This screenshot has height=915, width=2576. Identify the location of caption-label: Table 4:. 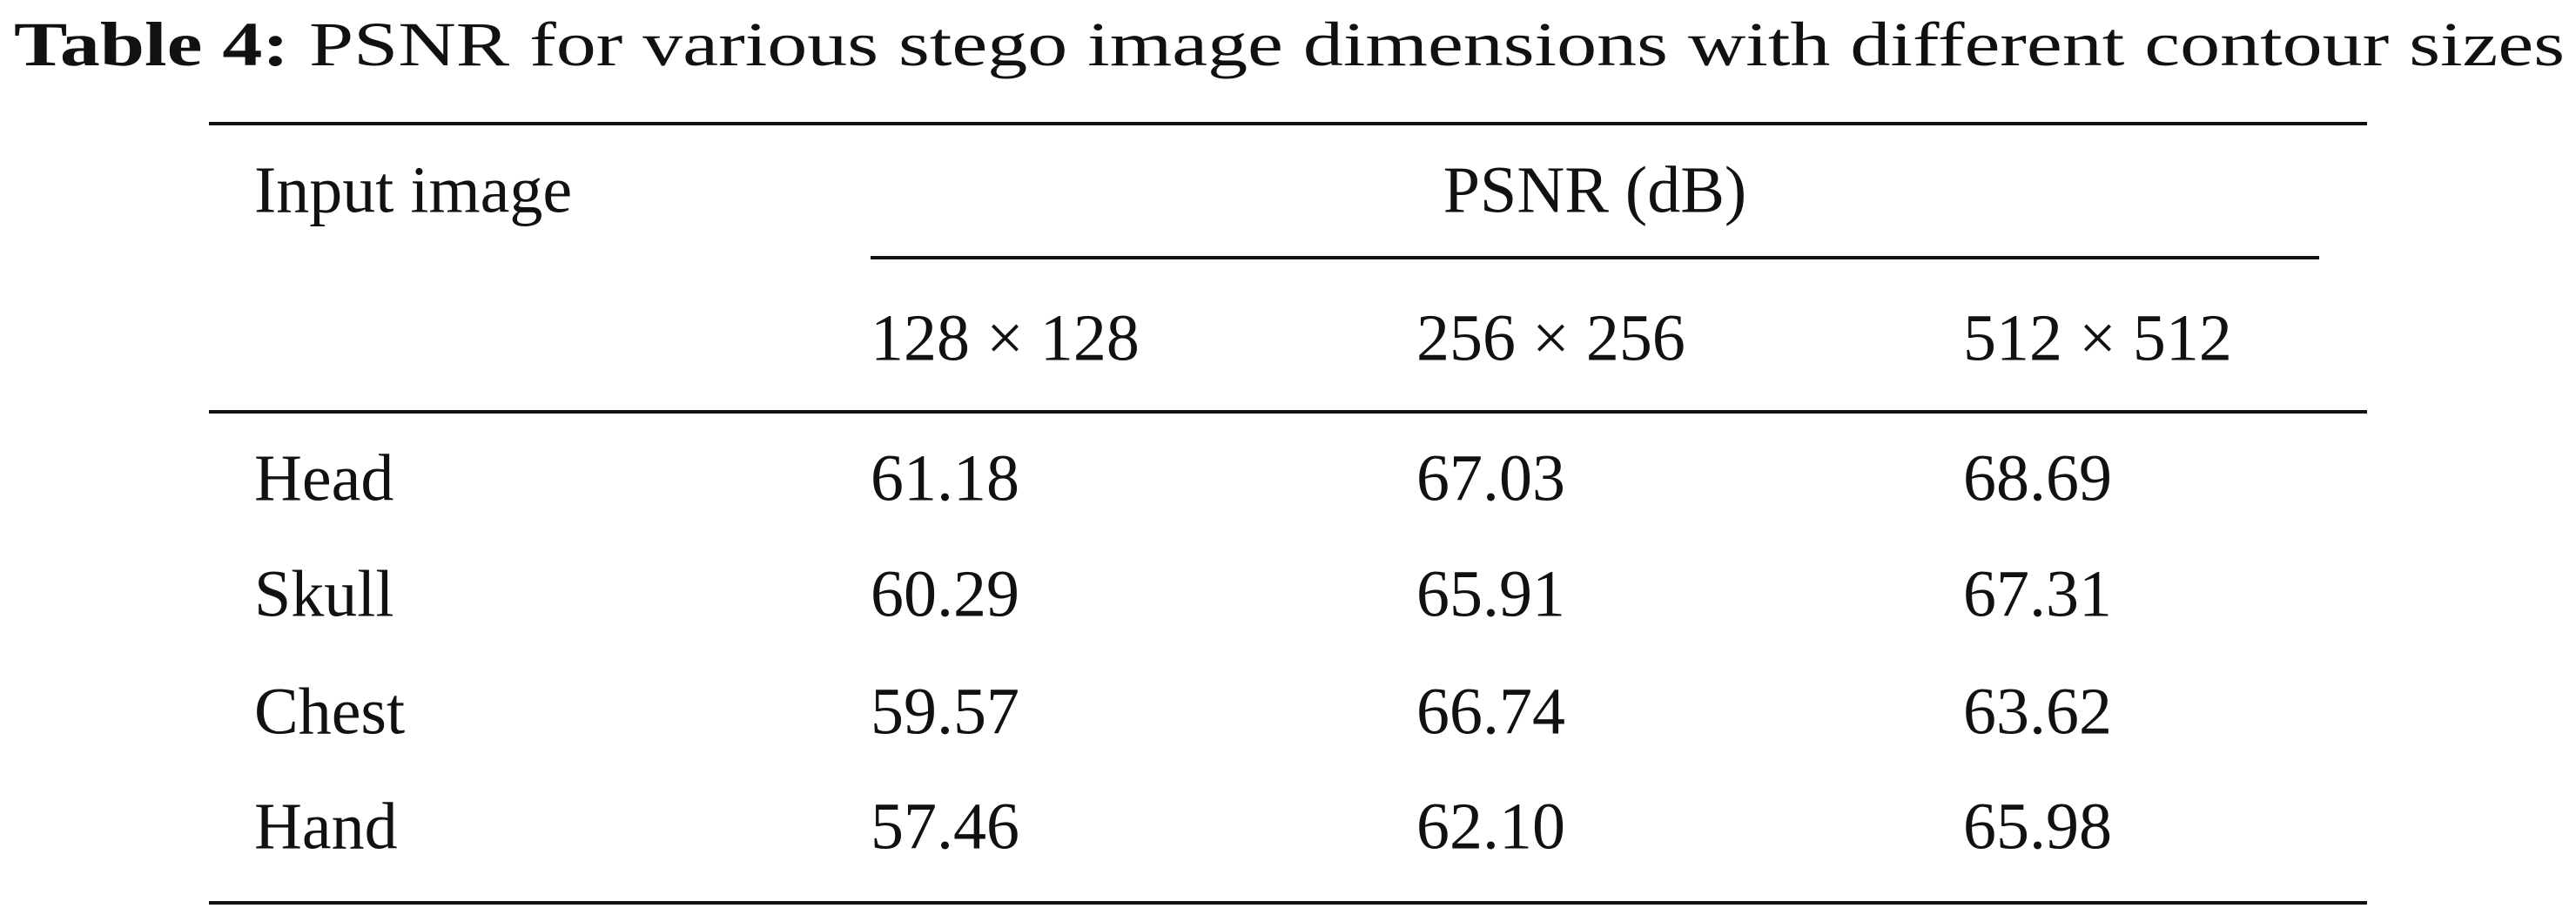
(151, 45).